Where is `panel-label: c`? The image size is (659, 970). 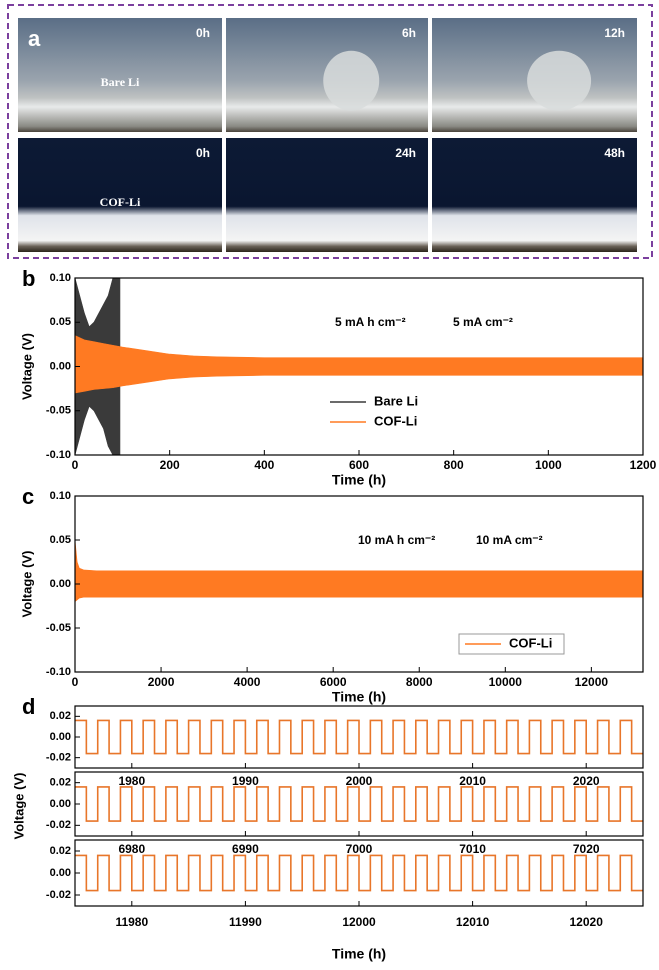 panel-label: c is located at coordinates (28, 496).